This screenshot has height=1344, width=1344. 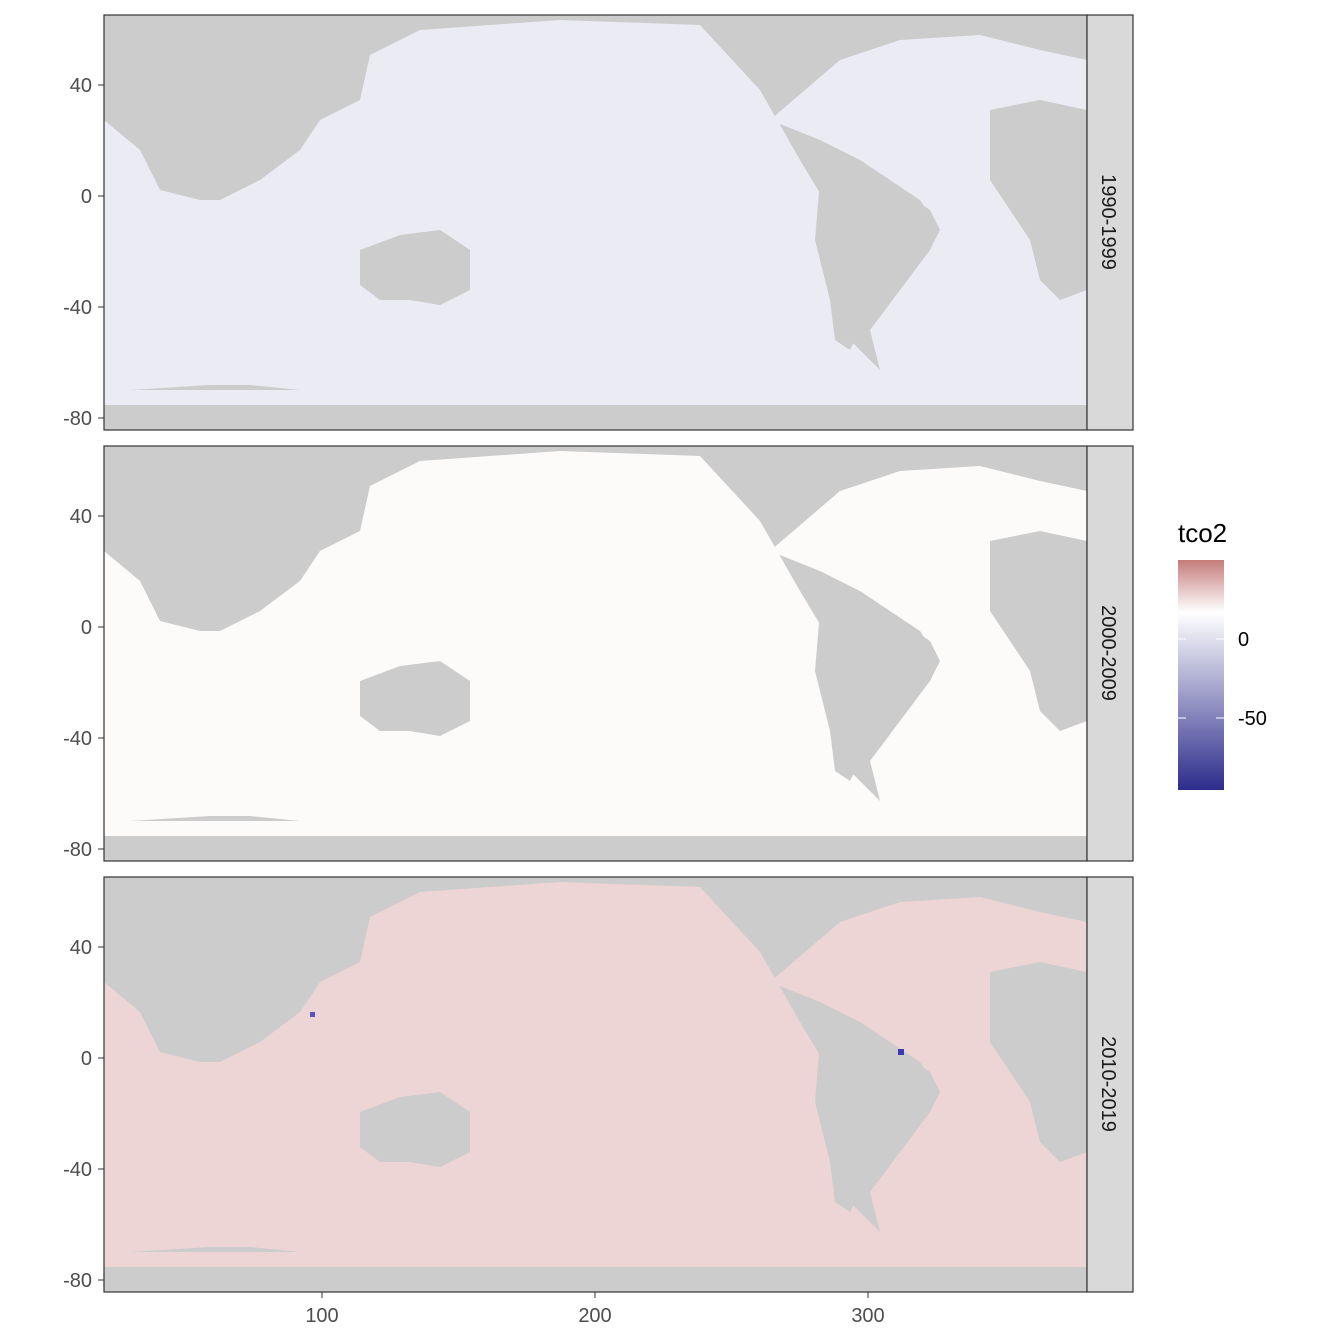 I want to click on legend-title: tco2, so click(x=1202, y=533).